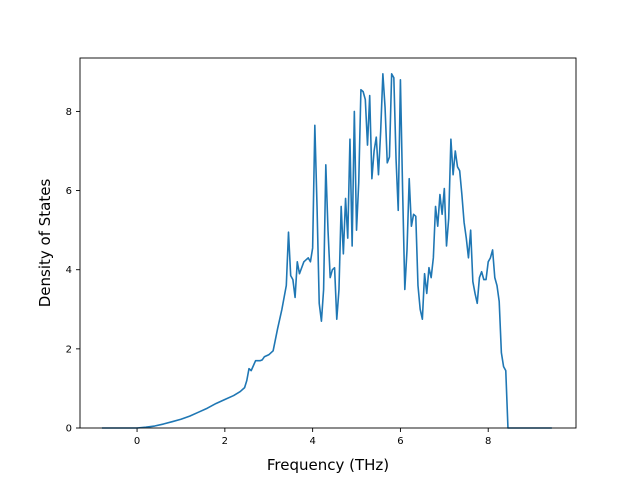  What do you see at coordinates (225, 441) in the screenshot?
I see `x-tick-label: 2` at bounding box center [225, 441].